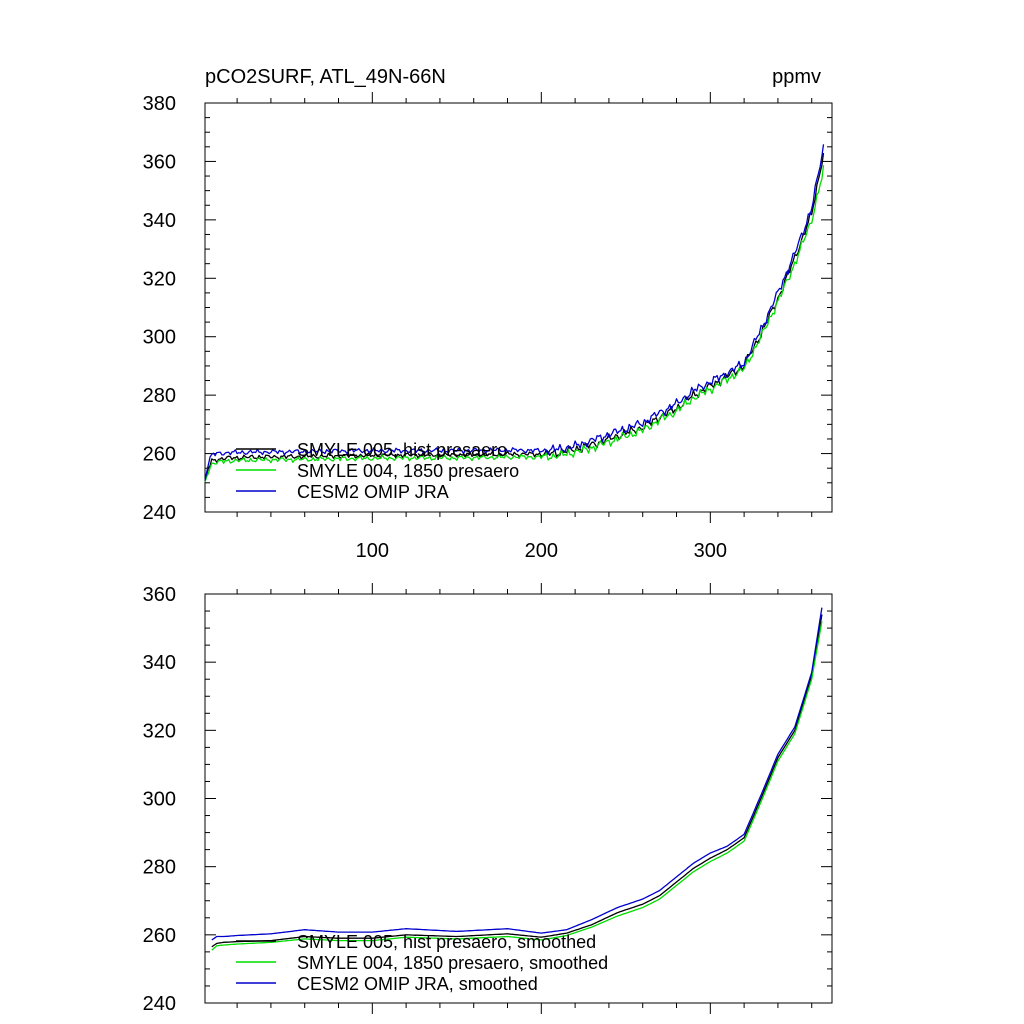 The image size is (1024, 1024). Describe the element at coordinates (796, 77) in the screenshot. I see `units-label: ppmv` at that location.